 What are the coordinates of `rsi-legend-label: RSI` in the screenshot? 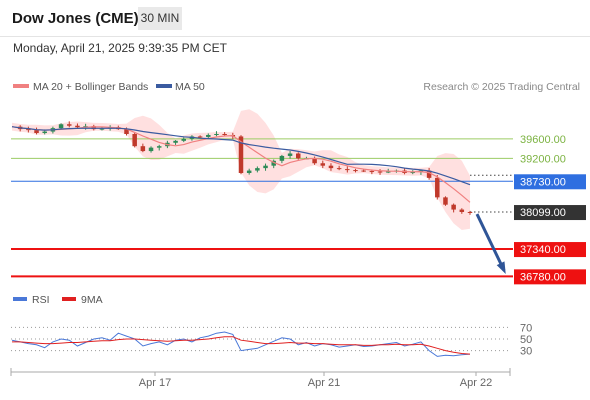 It's located at (41, 300).